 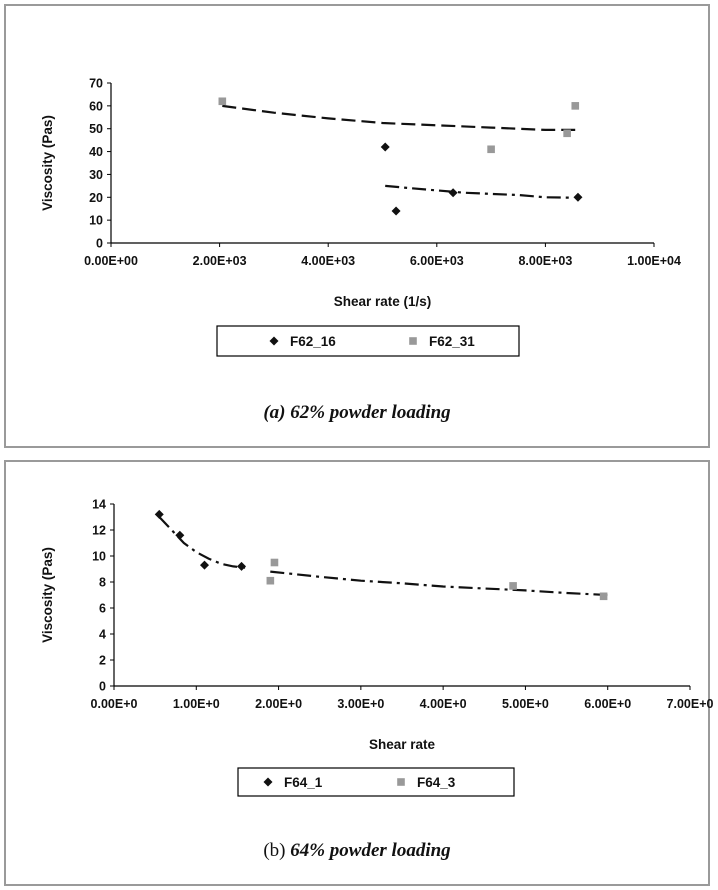 I want to click on chart-a-y-tick-label: 10, so click(x=96, y=221).